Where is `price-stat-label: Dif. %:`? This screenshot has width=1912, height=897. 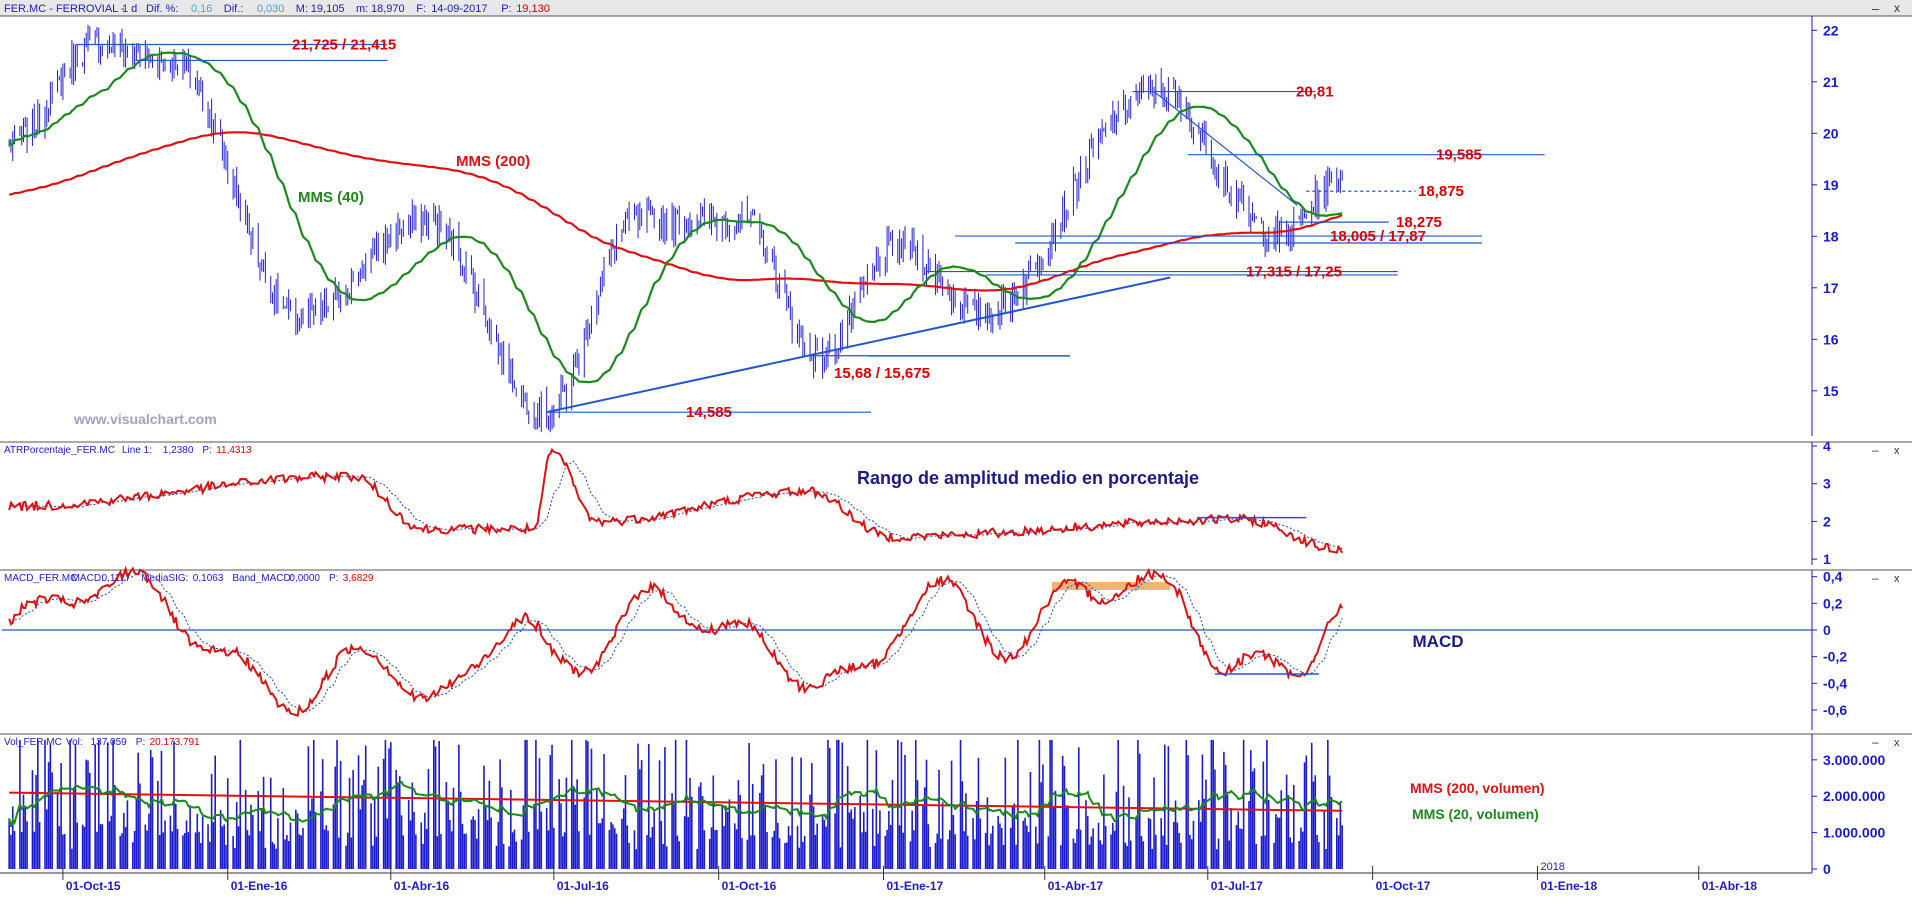
price-stat-label: Dif. %: is located at coordinates (162, 9).